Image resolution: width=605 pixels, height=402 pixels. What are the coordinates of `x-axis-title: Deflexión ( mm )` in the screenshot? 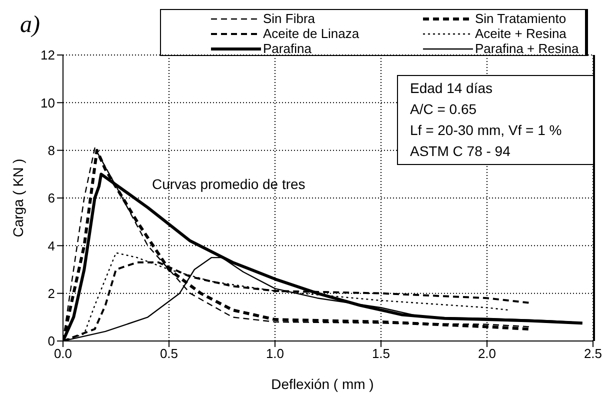 It's located at (322, 384).